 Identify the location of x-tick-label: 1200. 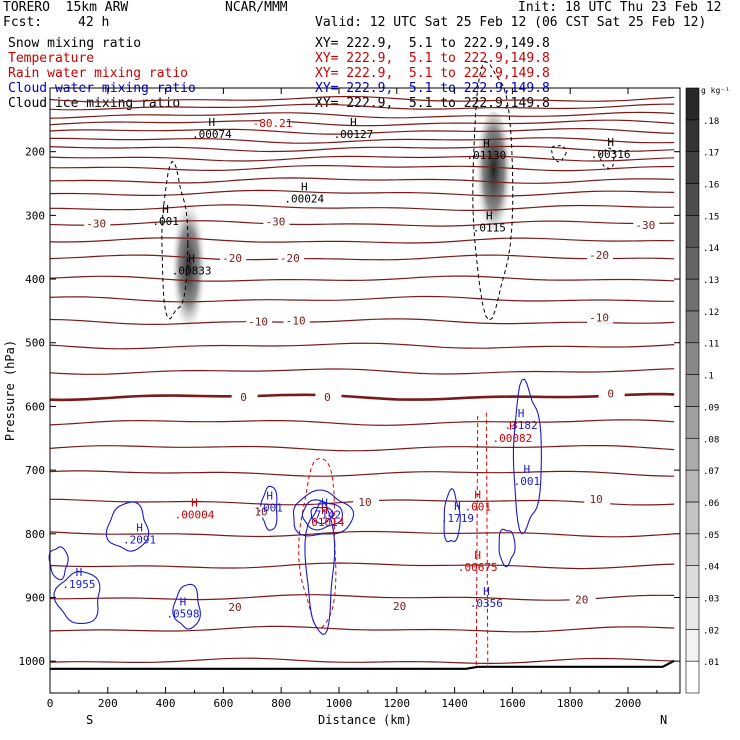
(397, 703).